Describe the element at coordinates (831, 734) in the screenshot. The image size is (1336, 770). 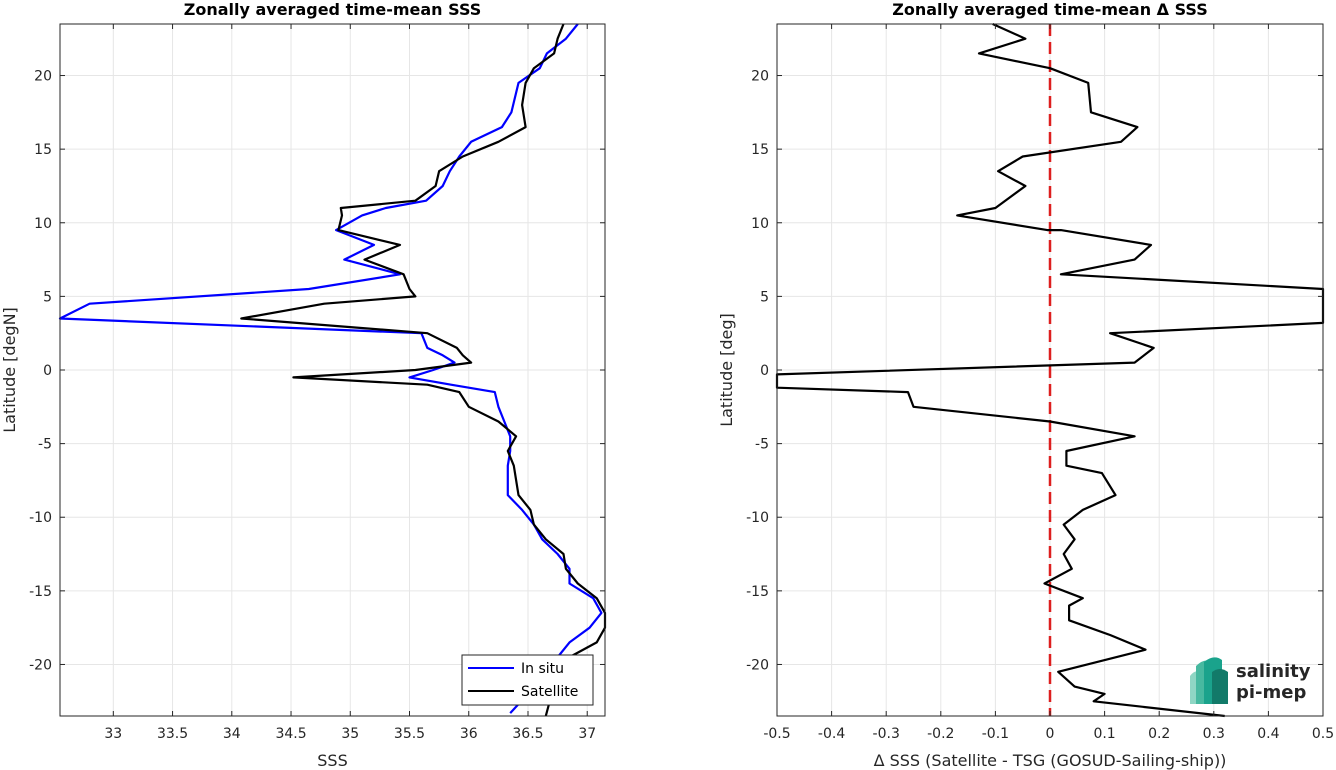
I see `right-x-tick-label: -0.4` at that location.